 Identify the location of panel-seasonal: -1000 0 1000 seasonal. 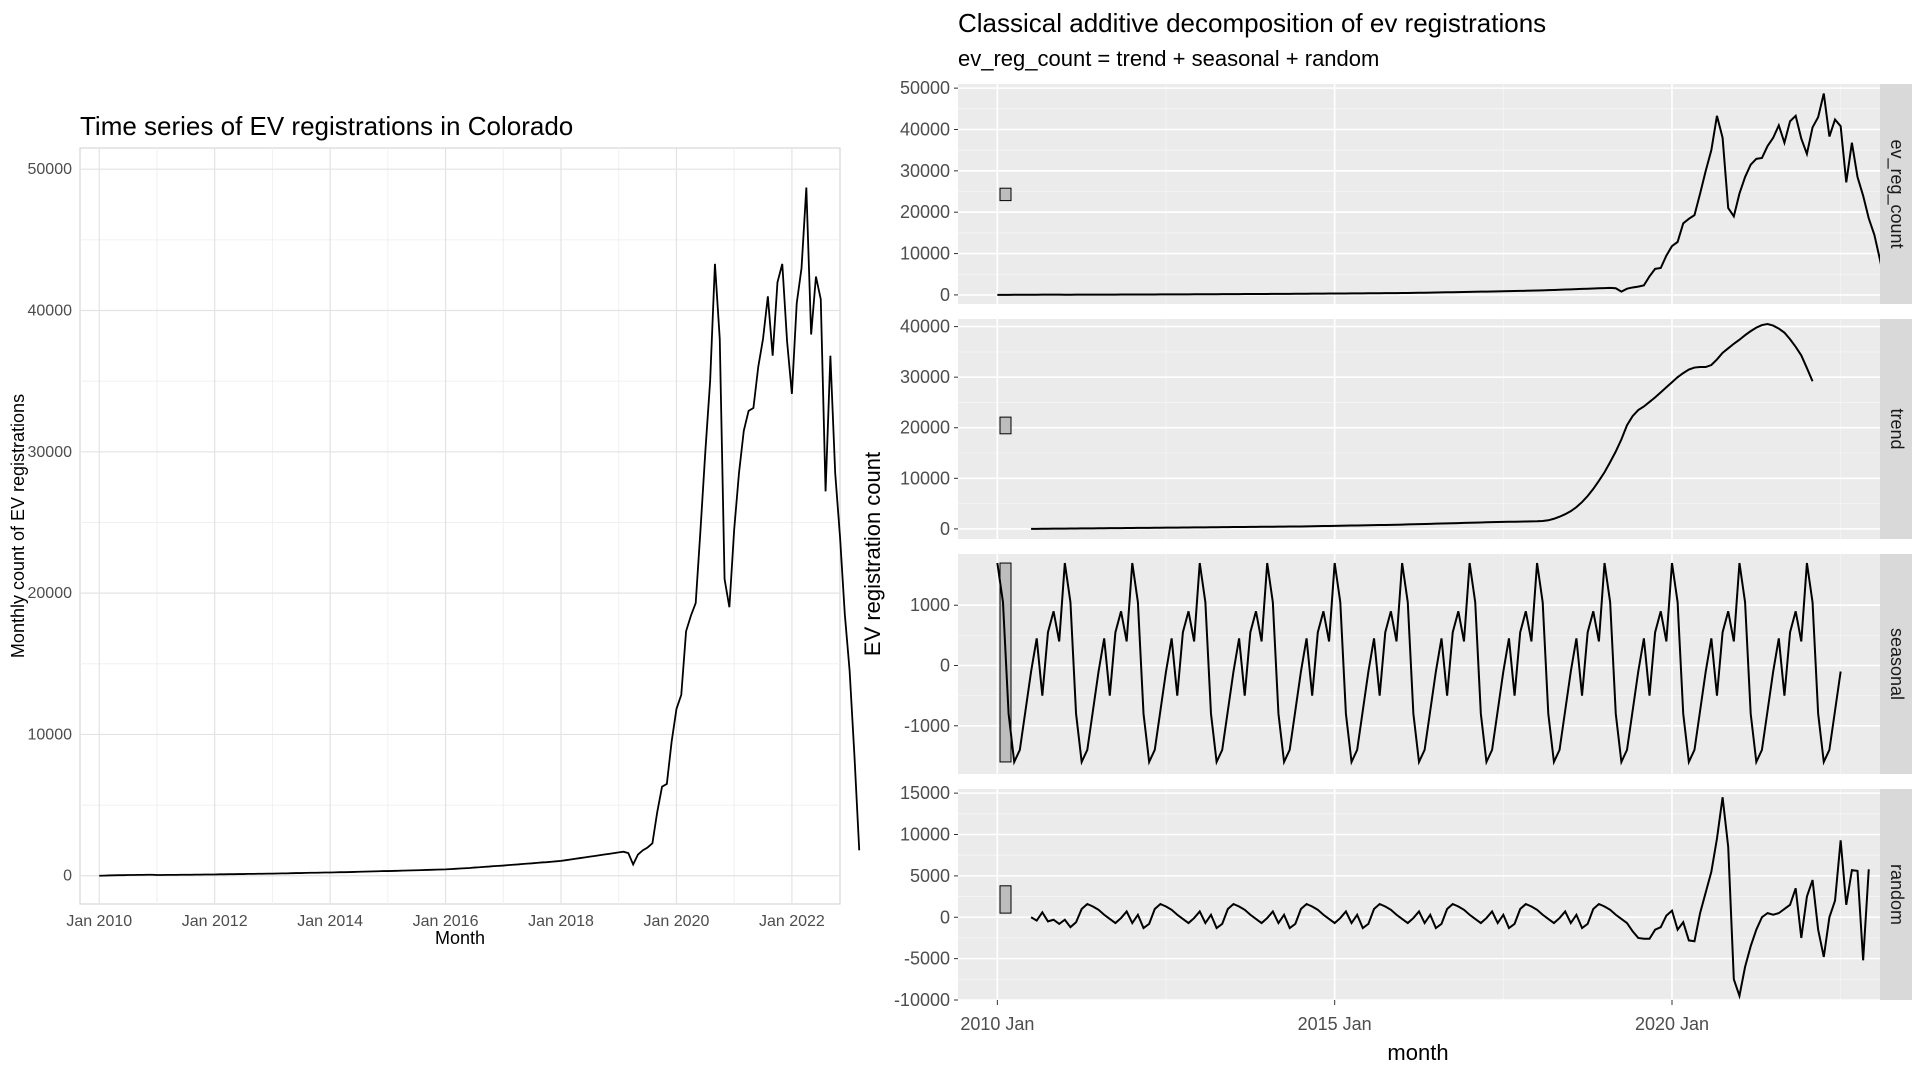
(1408, 664).